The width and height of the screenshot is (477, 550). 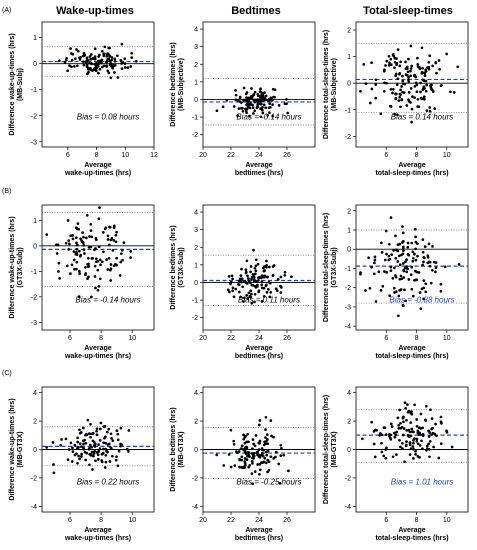 I want to click on y-tick-label: 2, so click(x=35, y=422).